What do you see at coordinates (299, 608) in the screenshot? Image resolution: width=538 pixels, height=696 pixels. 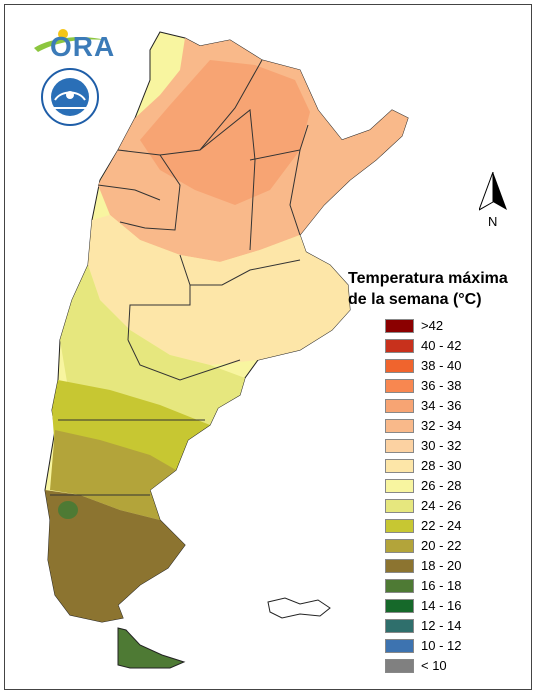 I see `islas-malvinas` at bounding box center [299, 608].